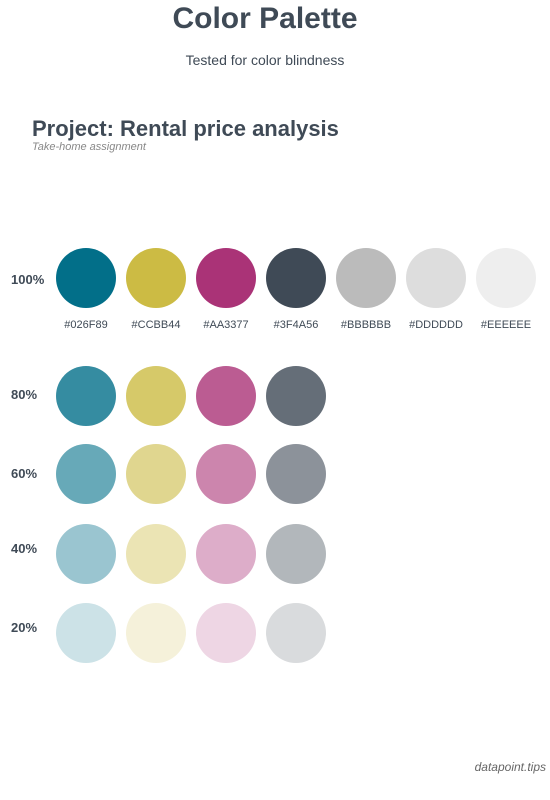 The height and width of the screenshot is (800, 550). What do you see at coordinates (296, 325) in the screenshot?
I see `hex-label: #3F4A56` at bounding box center [296, 325].